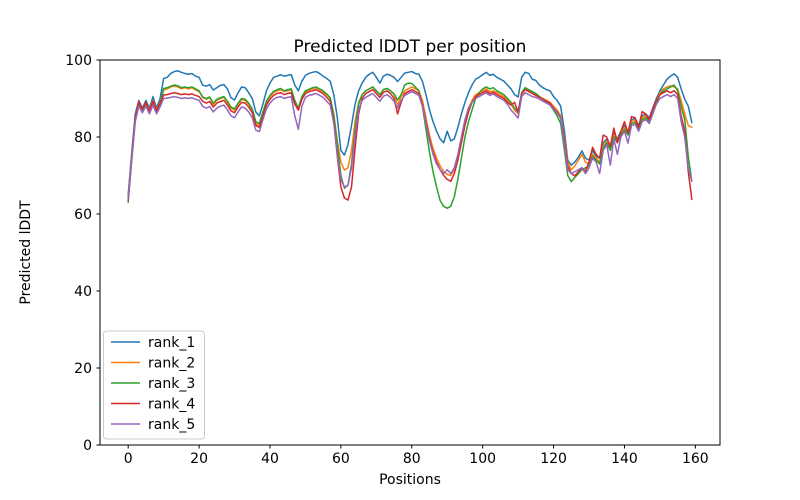  I want to click on legend-frame, so click(154, 385).